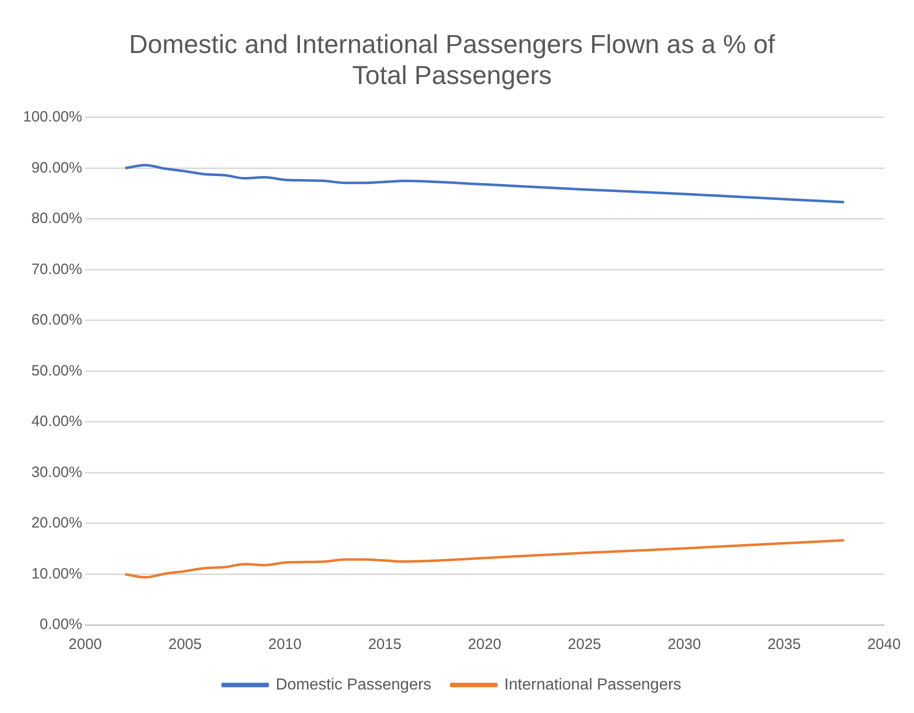  What do you see at coordinates (52, 117) in the screenshot?
I see `y-tick-label: 100.00%` at bounding box center [52, 117].